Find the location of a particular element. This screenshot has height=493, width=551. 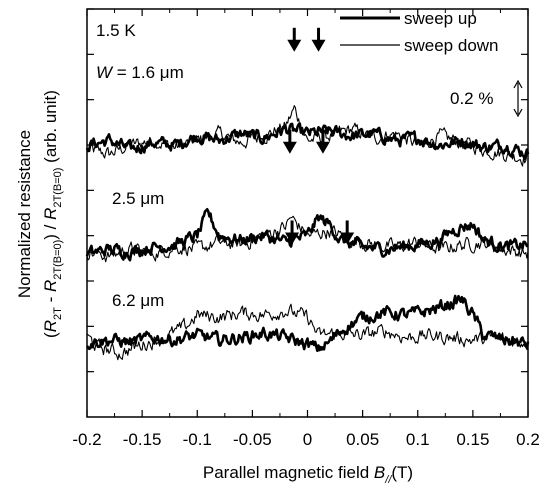

legend-label-sweep-down: sweep down is located at coordinates (451, 45).